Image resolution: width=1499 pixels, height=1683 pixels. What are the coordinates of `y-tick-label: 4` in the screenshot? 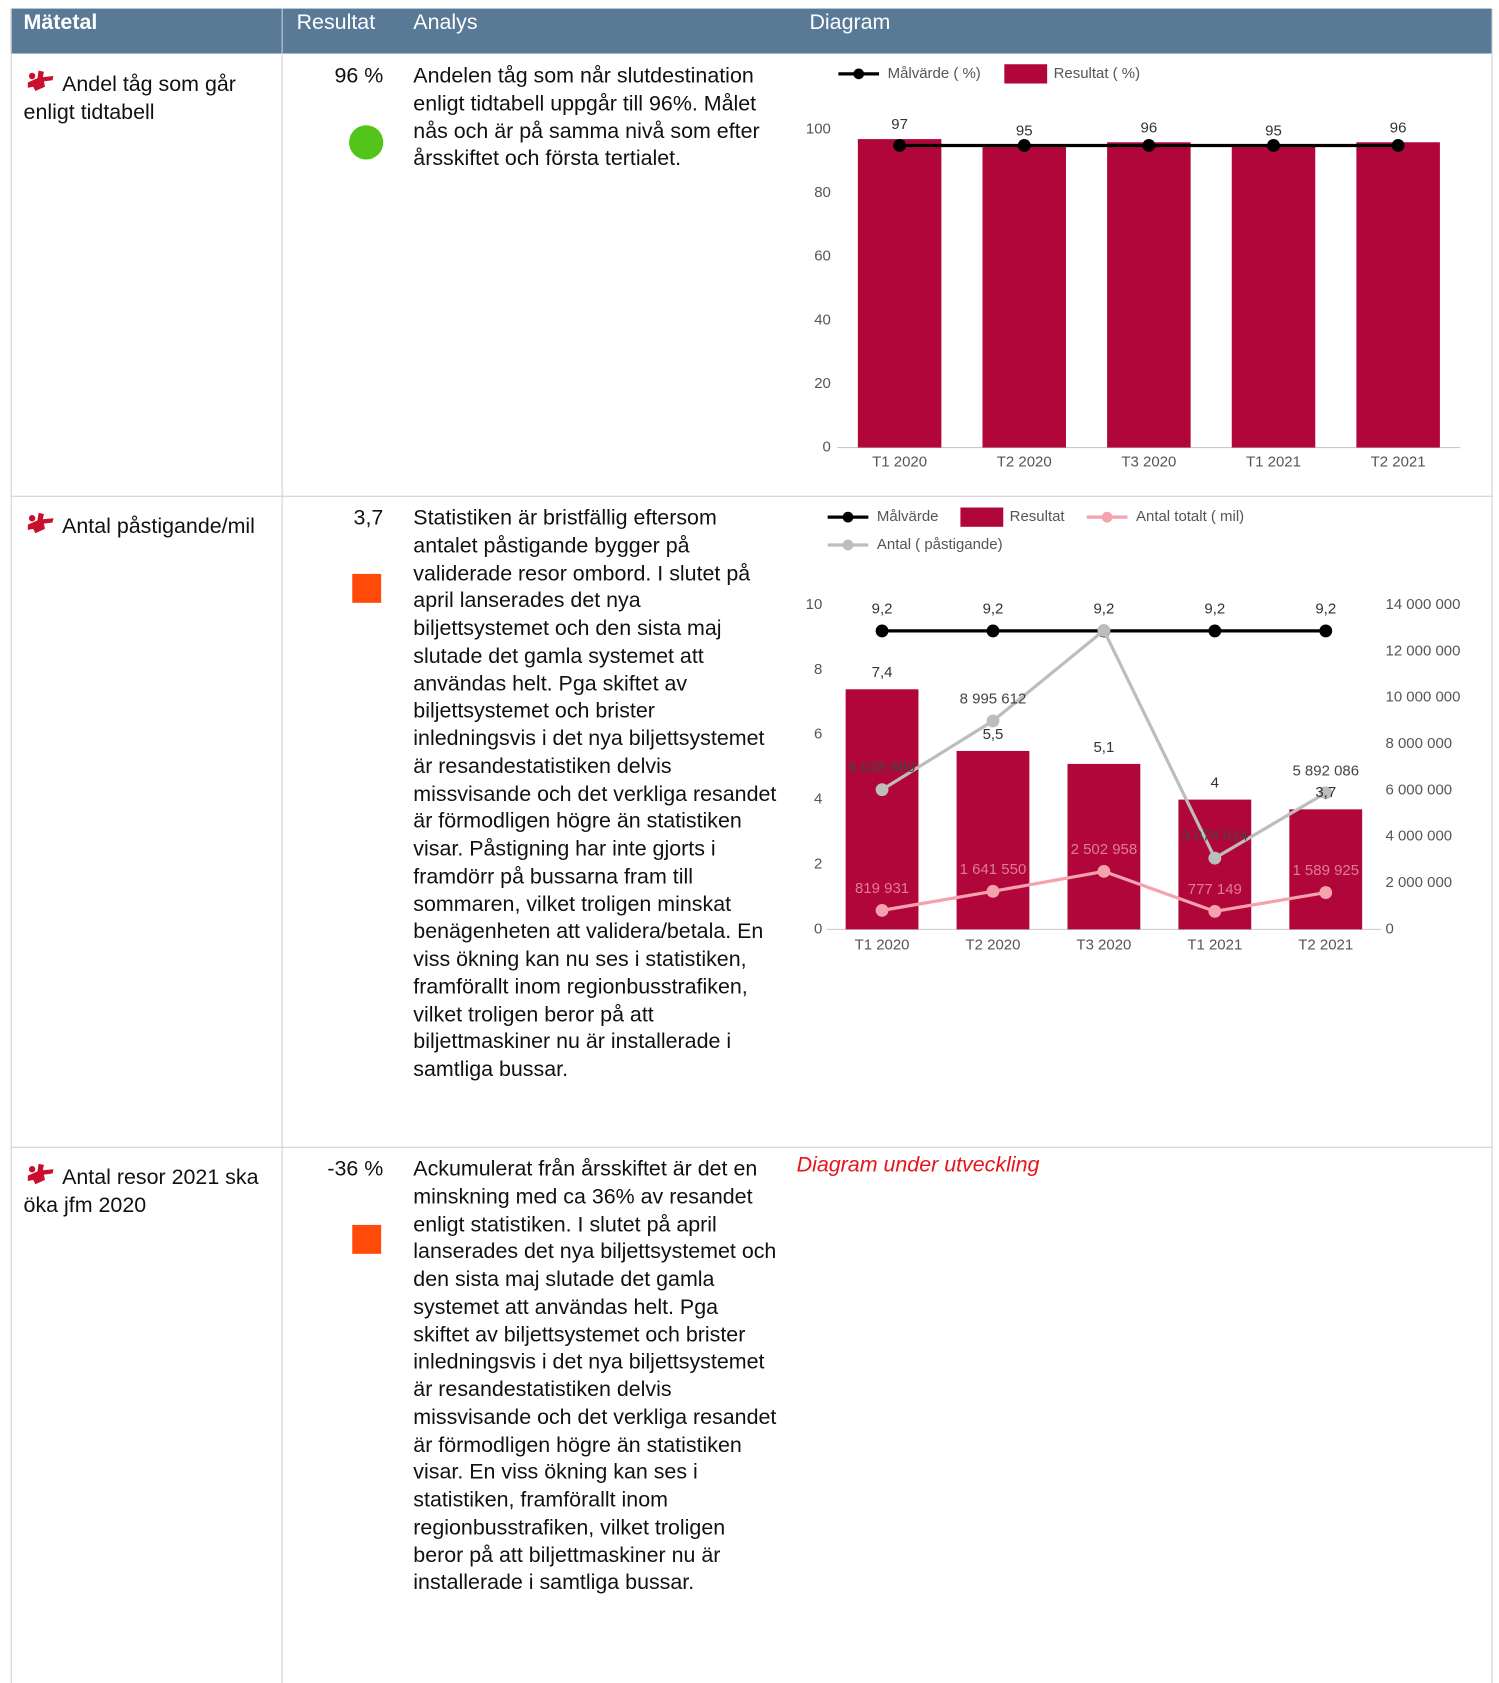 It's located at (818, 799).